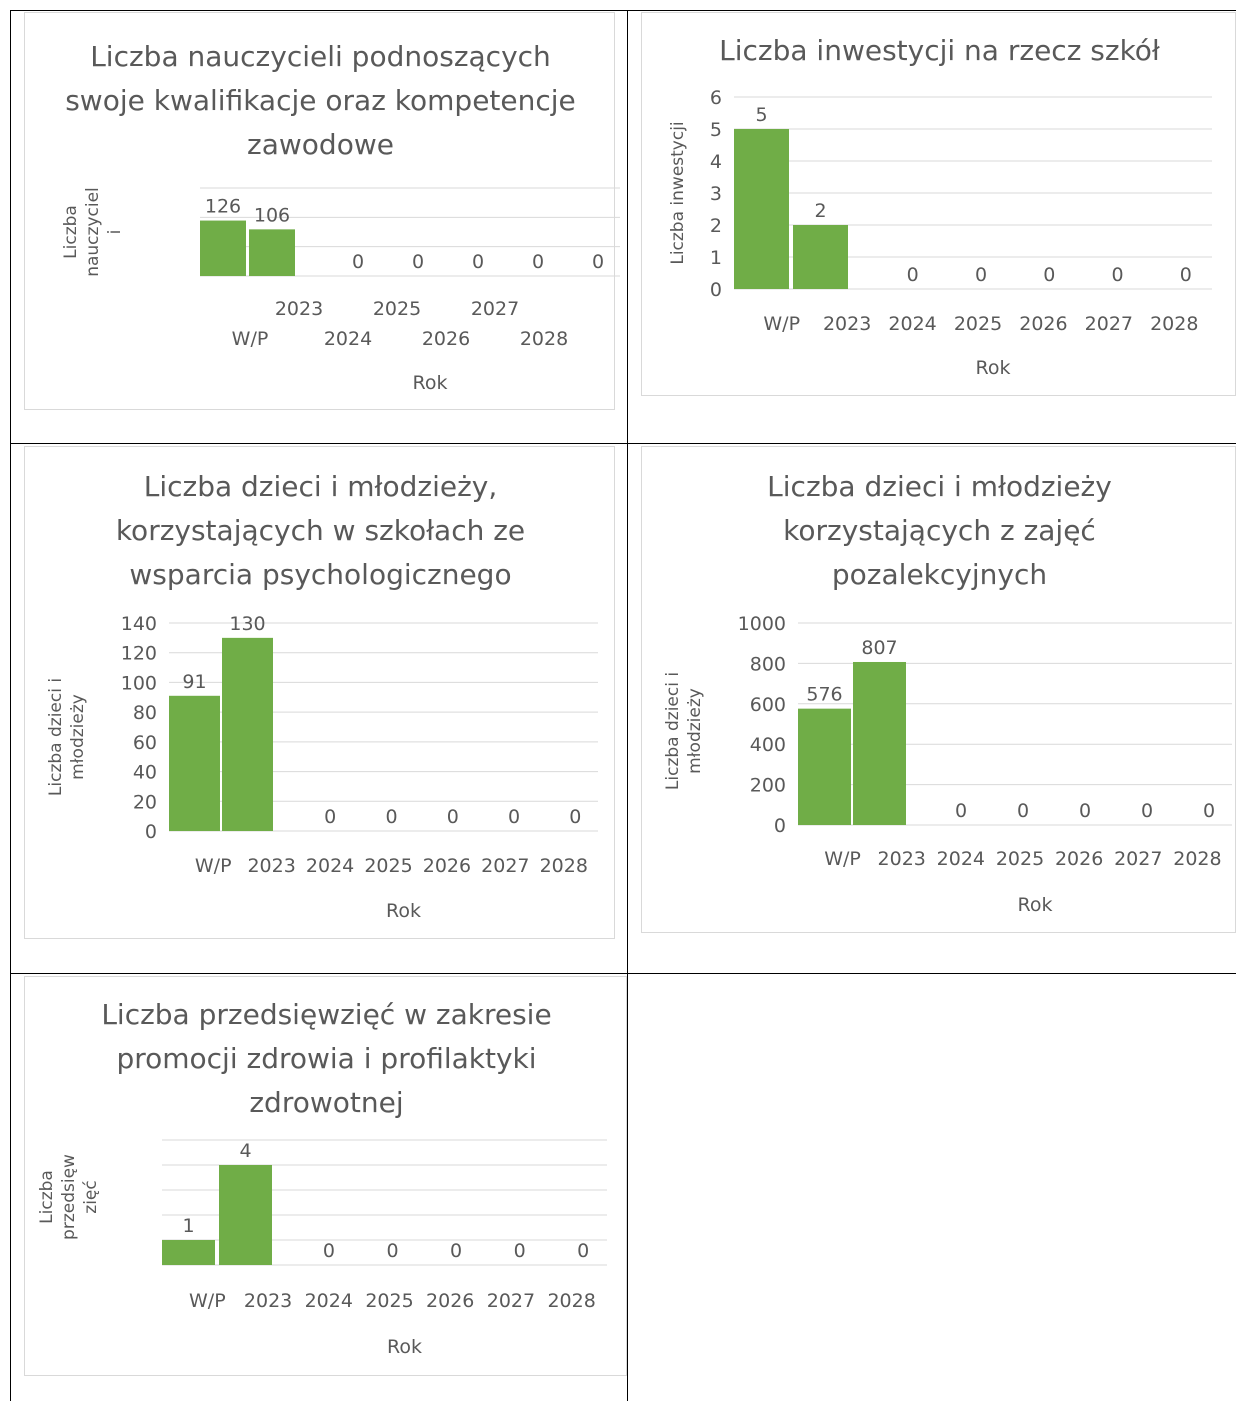  I want to click on data-label: 807, so click(879, 648).